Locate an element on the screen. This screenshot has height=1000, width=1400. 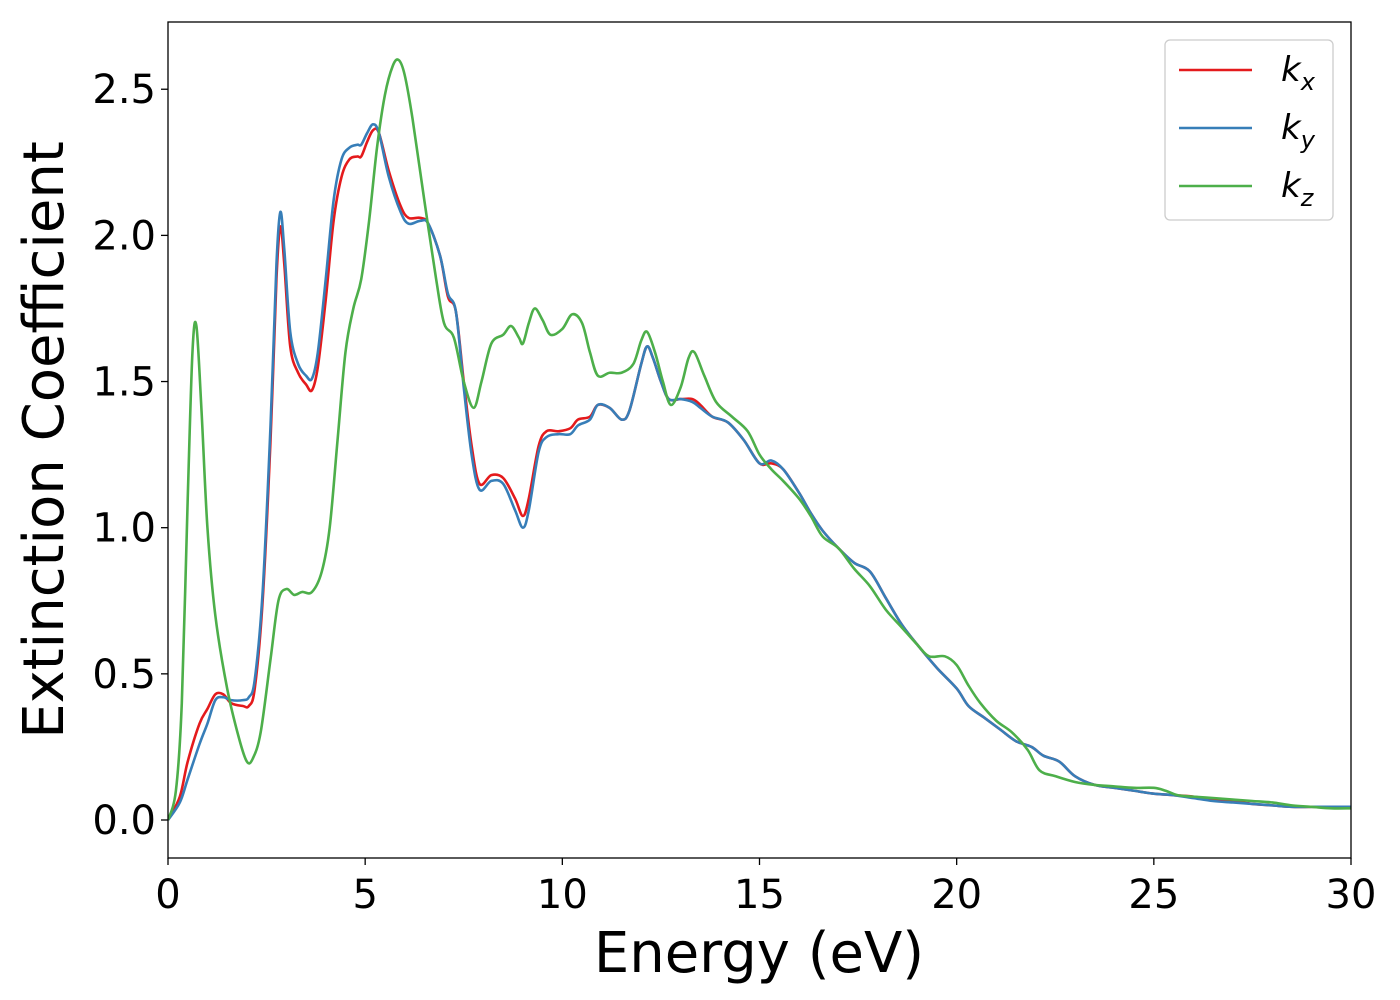
y-tick-label: 2.5 is located at coordinates (124, 90).